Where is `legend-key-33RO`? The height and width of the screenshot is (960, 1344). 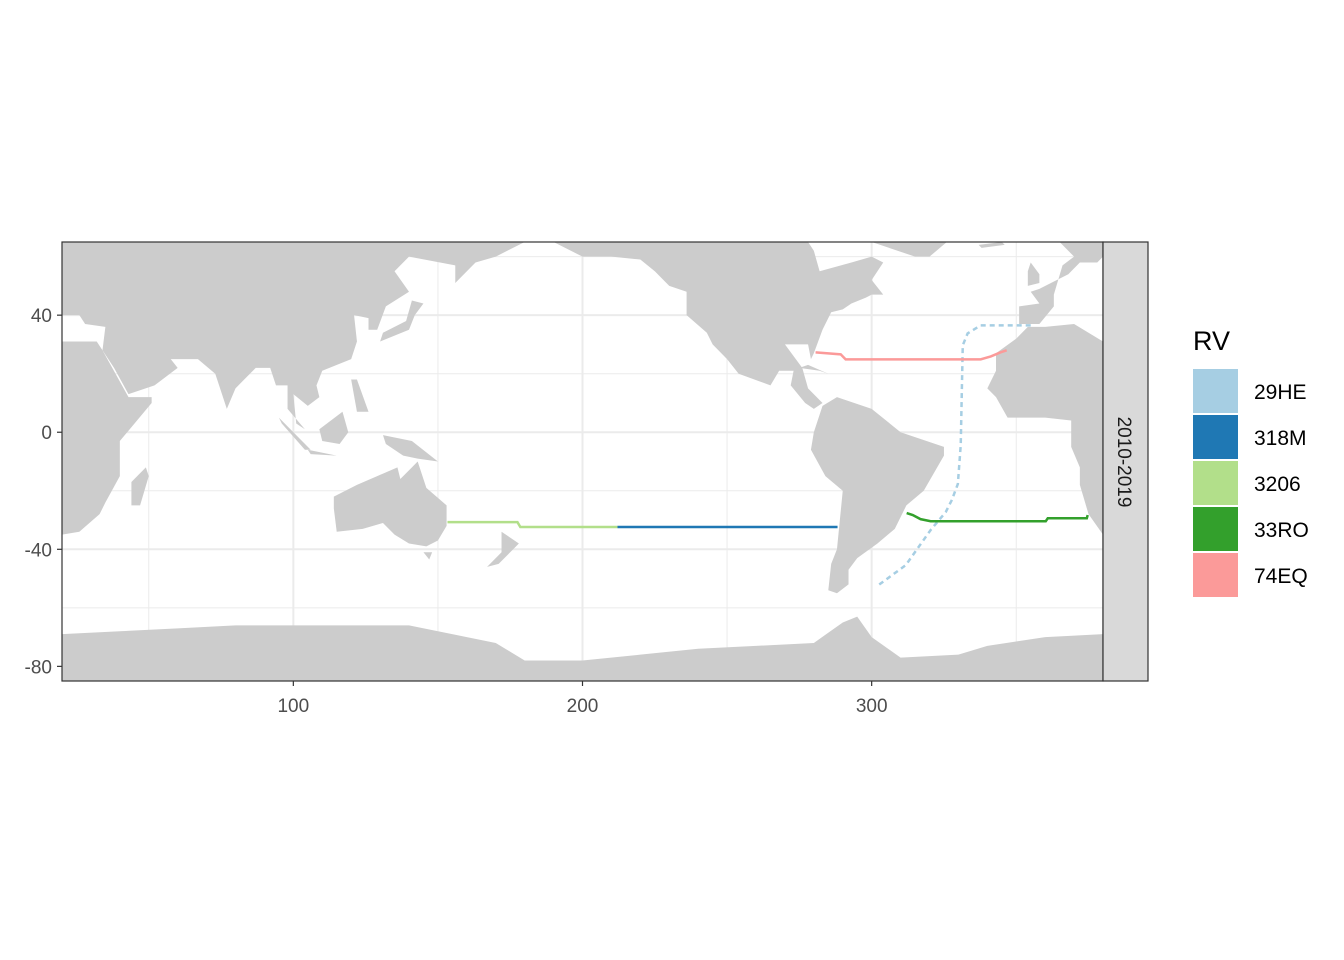
legend-key-33RO is located at coordinates (1215, 529).